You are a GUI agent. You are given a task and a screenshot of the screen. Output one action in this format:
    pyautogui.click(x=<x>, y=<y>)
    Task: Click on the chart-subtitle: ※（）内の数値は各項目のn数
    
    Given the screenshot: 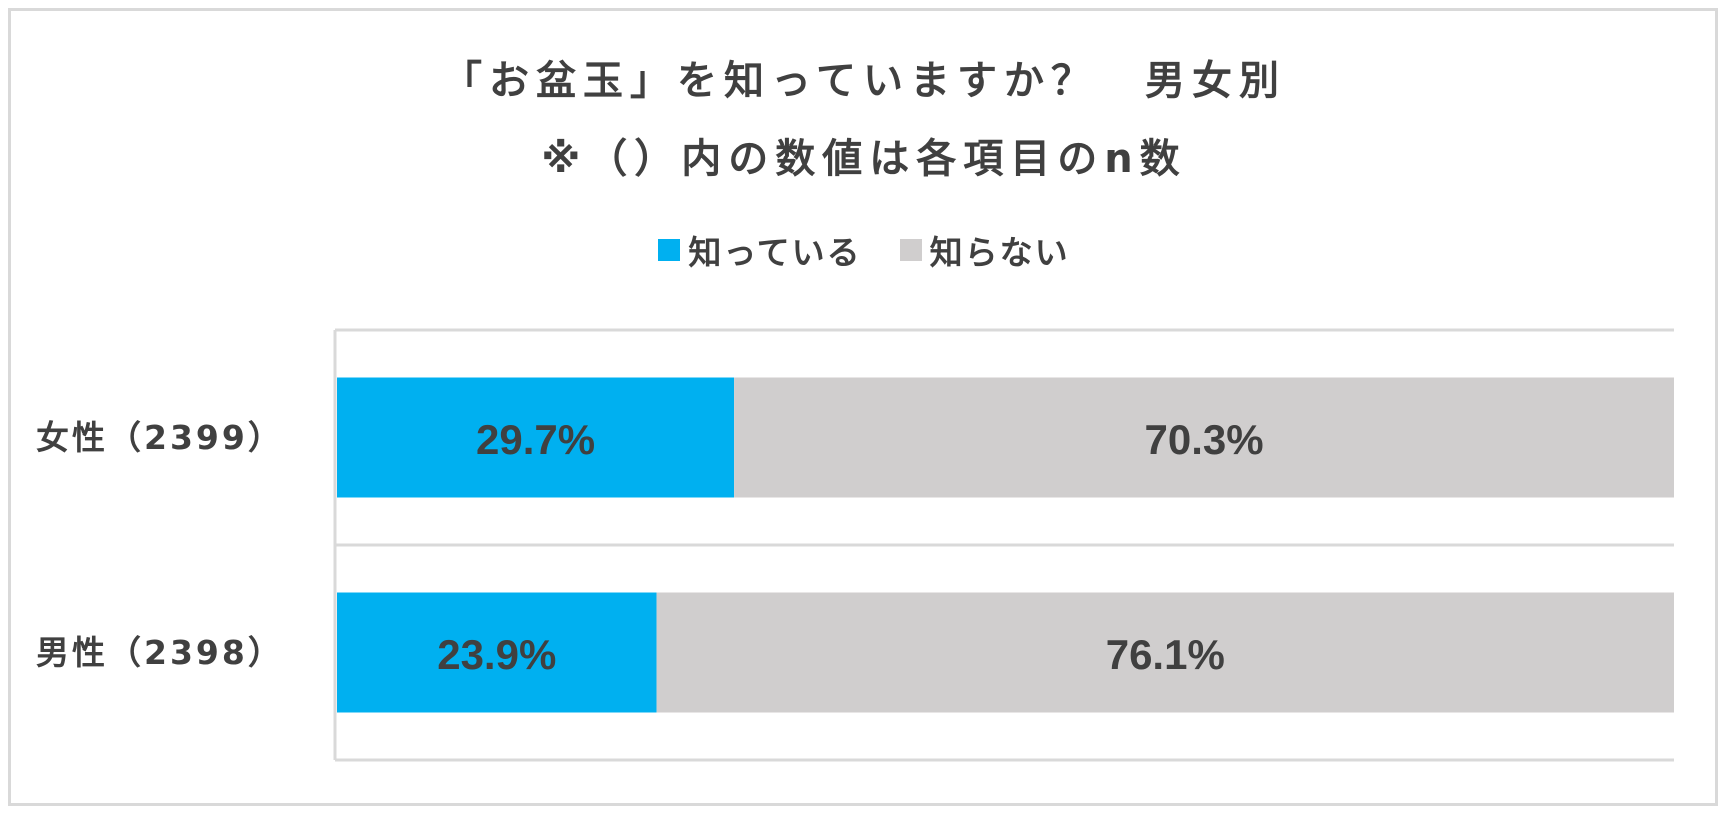 What is the action you would take?
    pyautogui.click(x=864, y=159)
    